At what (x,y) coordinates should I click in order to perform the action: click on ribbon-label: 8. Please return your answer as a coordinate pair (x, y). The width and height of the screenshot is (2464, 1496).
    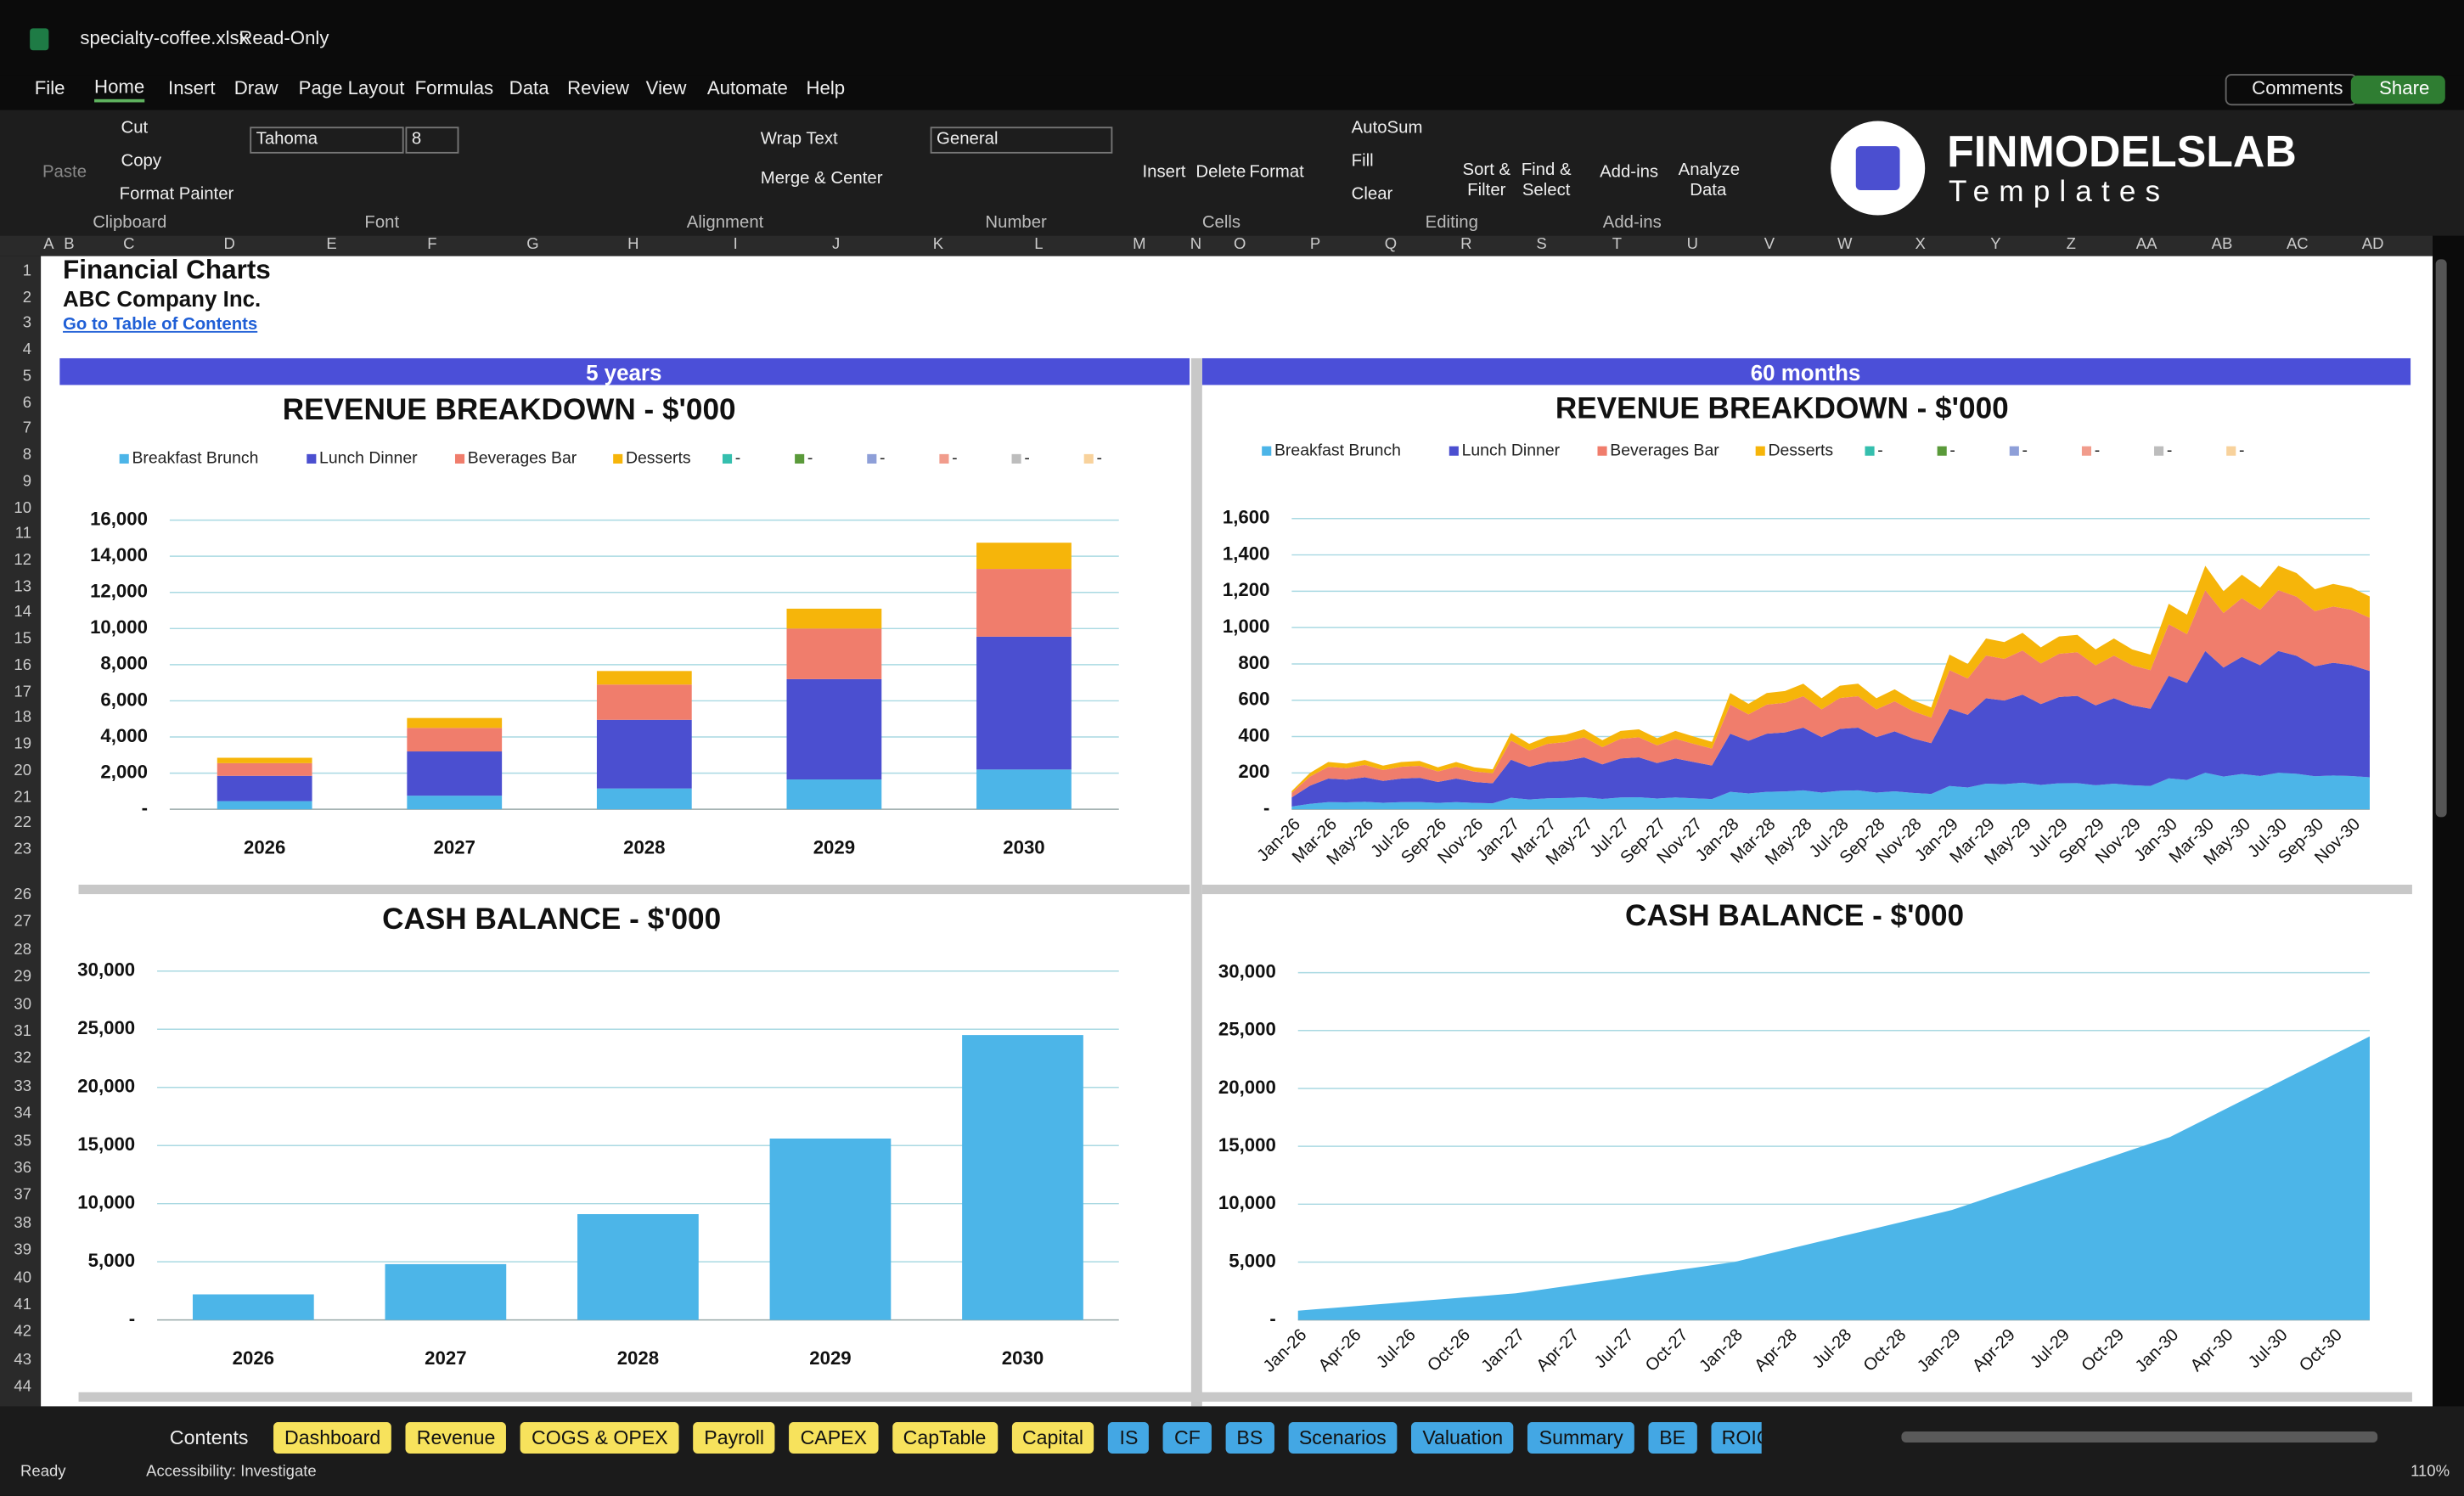
    Looking at the image, I should click on (432, 140).